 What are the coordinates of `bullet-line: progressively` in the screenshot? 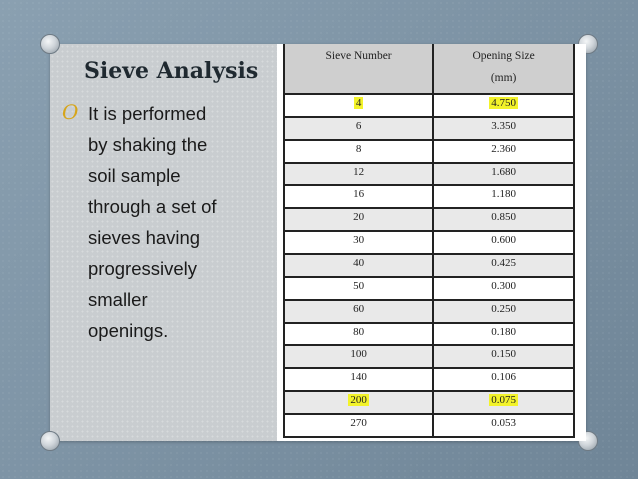 It's located at (142, 268).